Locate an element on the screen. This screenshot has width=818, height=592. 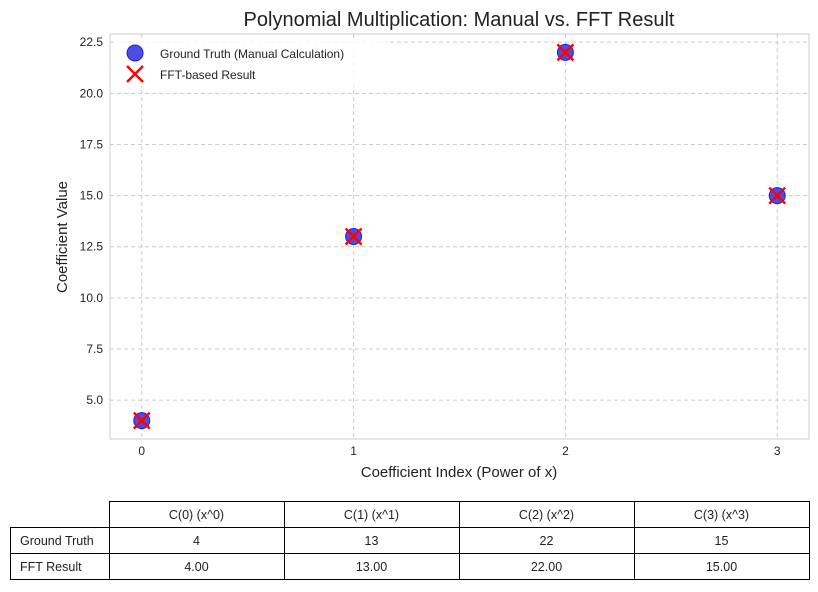
table-cell: 13.00 is located at coordinates (371, 566).